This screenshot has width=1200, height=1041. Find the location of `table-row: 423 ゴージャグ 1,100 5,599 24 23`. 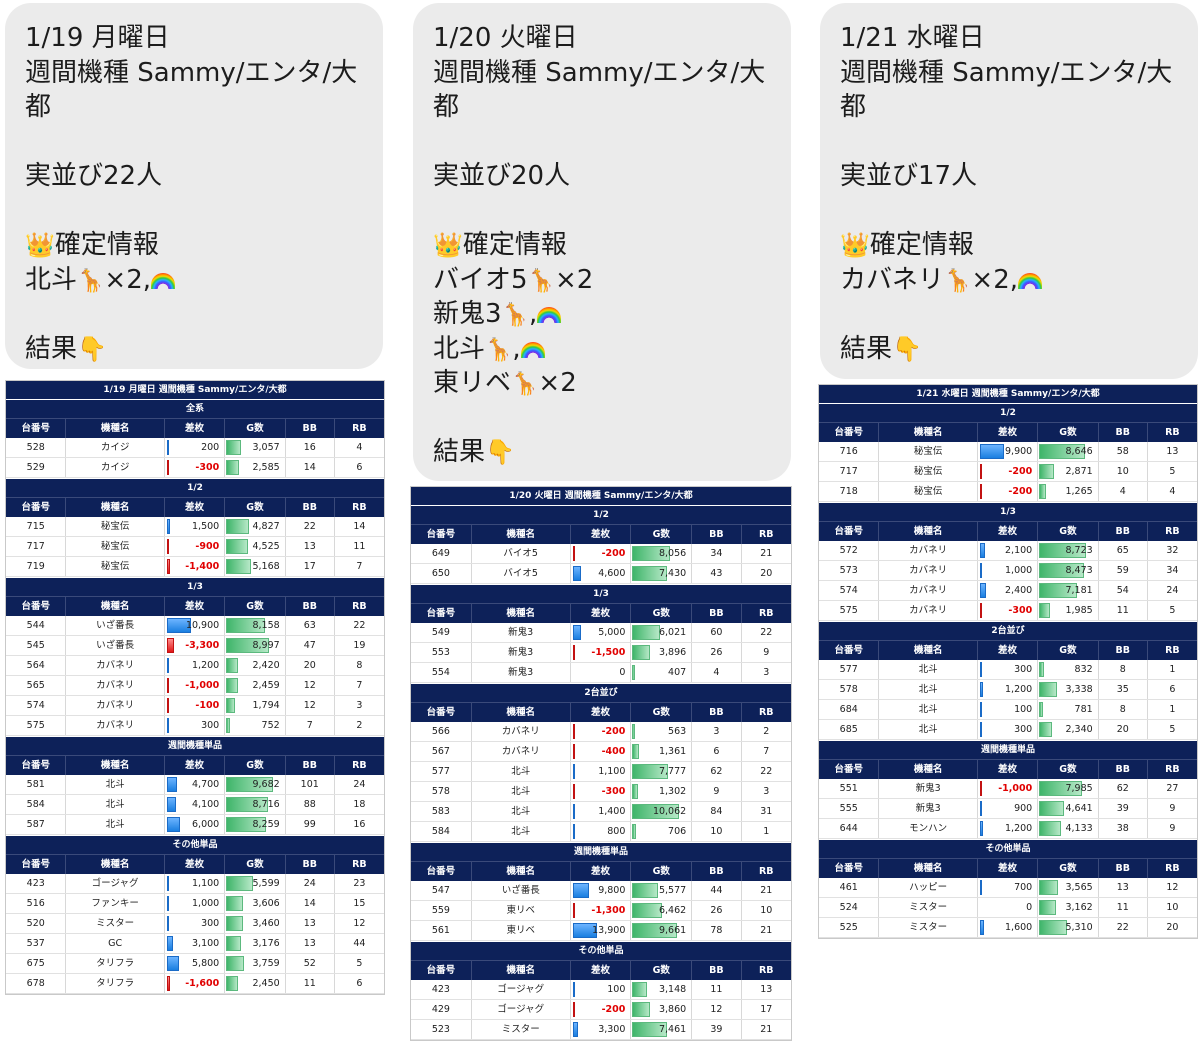

table-row: 423 ゴージャグ 1,100 5,599 24 23 is located at coordinates (195, 884).